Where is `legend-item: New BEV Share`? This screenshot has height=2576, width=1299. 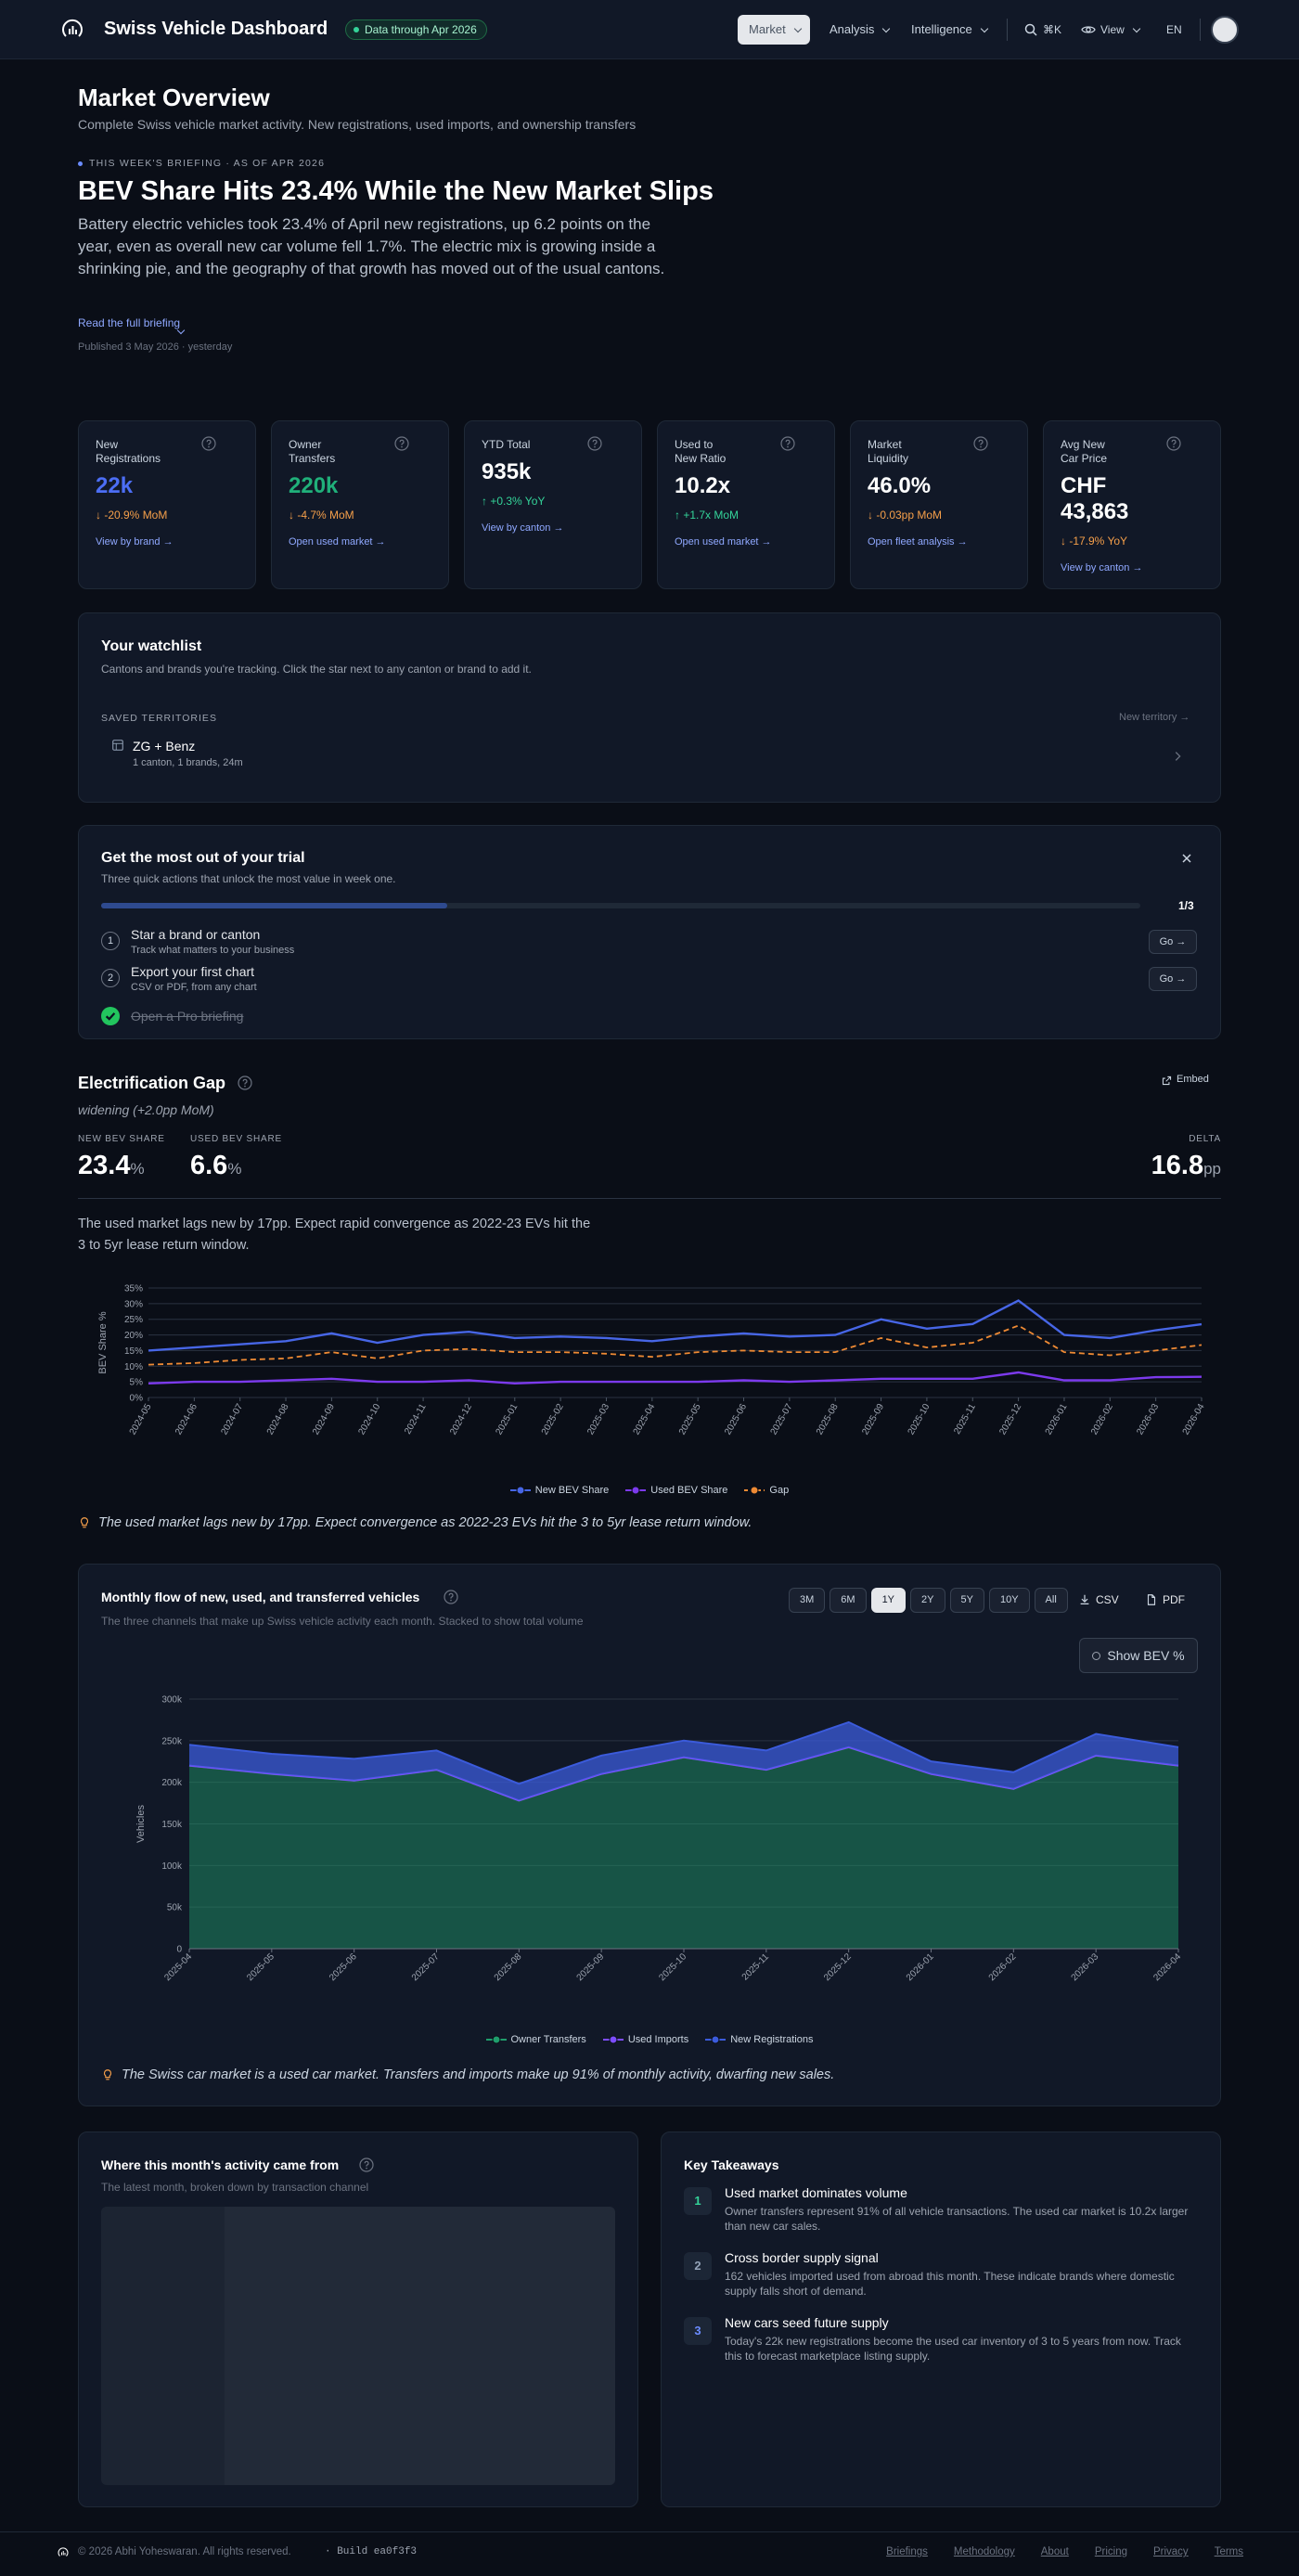
legend-item: New BEV Share is located at coordinates (559, 1490).